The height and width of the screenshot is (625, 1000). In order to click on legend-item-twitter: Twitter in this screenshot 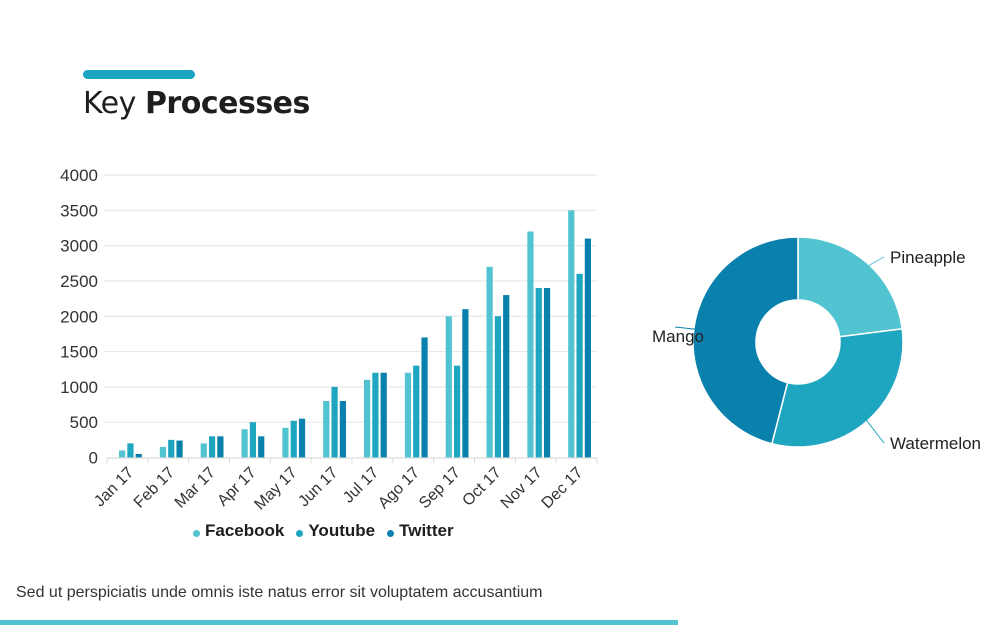, I will do `click(420, 531)`.